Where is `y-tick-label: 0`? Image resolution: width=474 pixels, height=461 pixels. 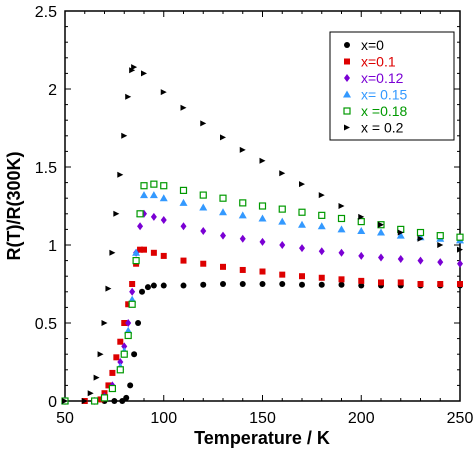
y-tick-label: 0 is located at coordinates (52, 402).